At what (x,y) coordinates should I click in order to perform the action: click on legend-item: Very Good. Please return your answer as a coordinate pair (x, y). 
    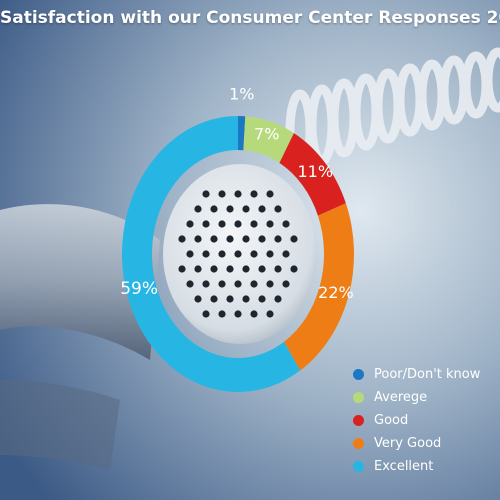
    Looking at the image, I should click on (416, 443).